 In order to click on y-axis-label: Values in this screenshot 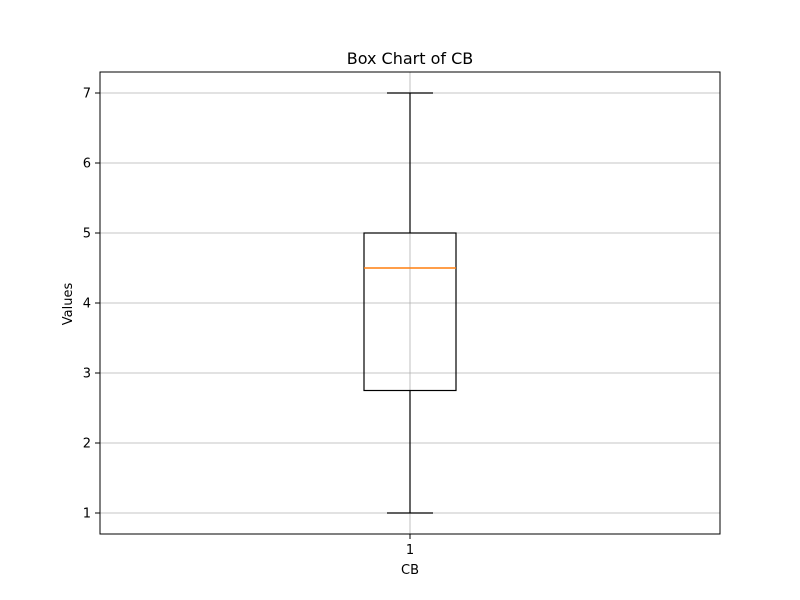, I will do `click(68, 304)`.